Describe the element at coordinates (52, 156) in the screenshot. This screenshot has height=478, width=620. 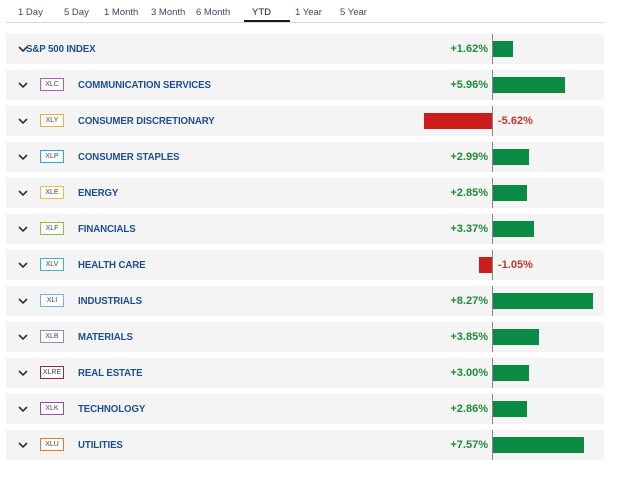
I see `ticker-badge: XLP` at that location.